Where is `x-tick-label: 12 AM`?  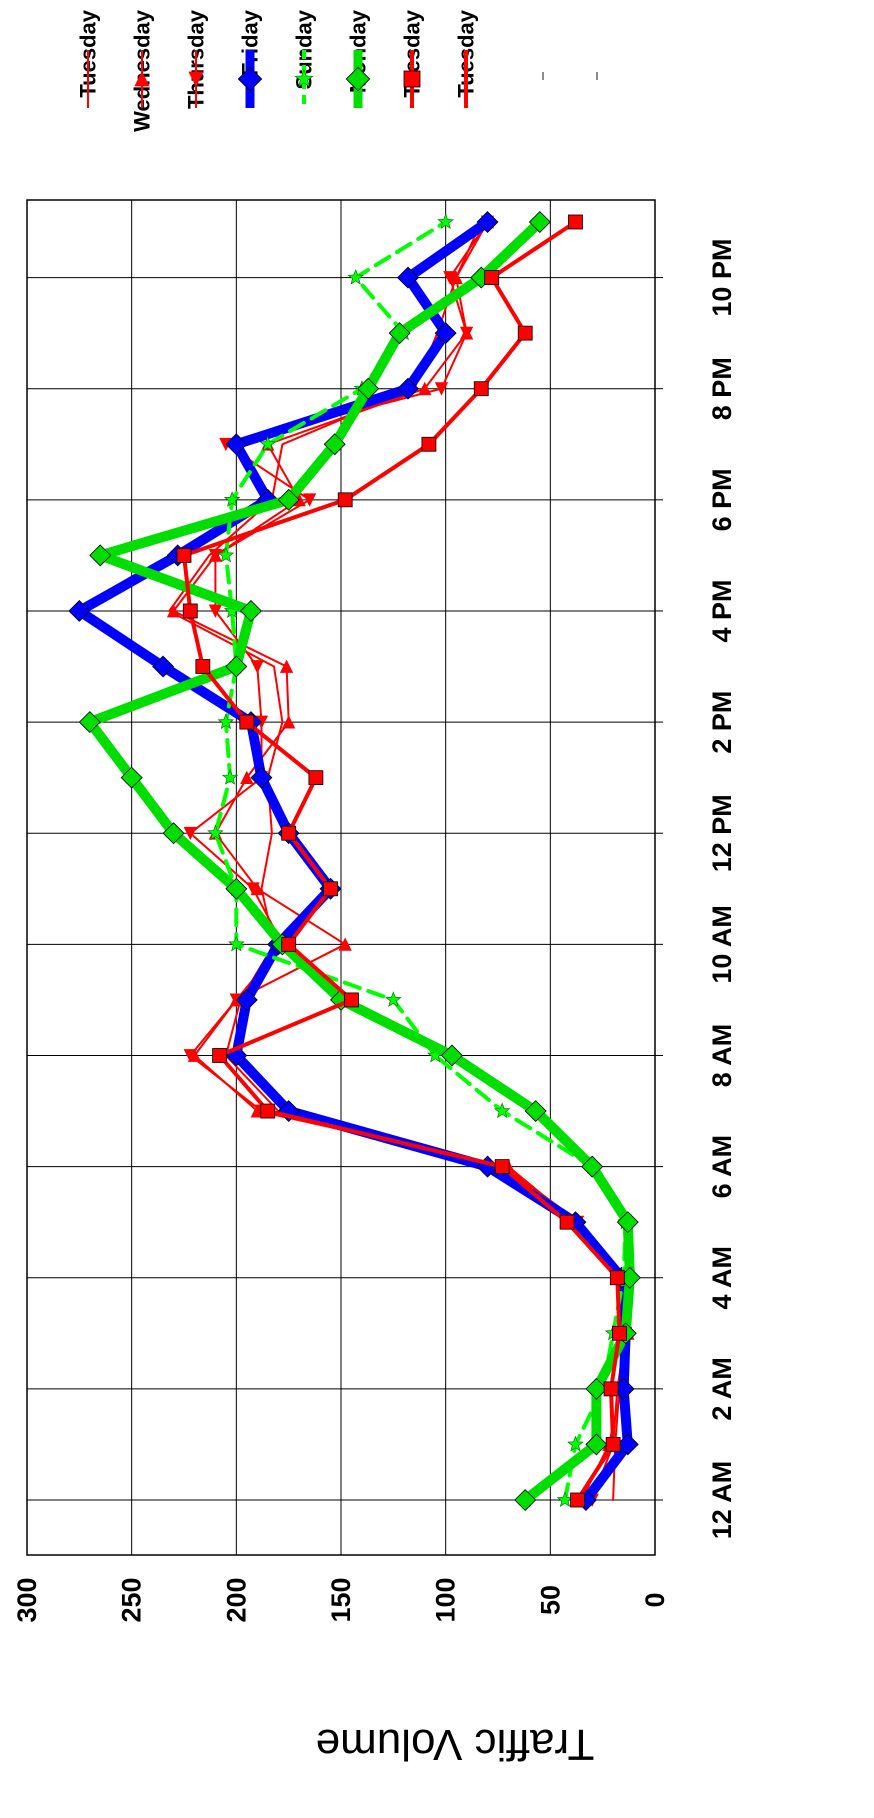
x-tick-label: 12 AM is located at coordinates (722, 1500).